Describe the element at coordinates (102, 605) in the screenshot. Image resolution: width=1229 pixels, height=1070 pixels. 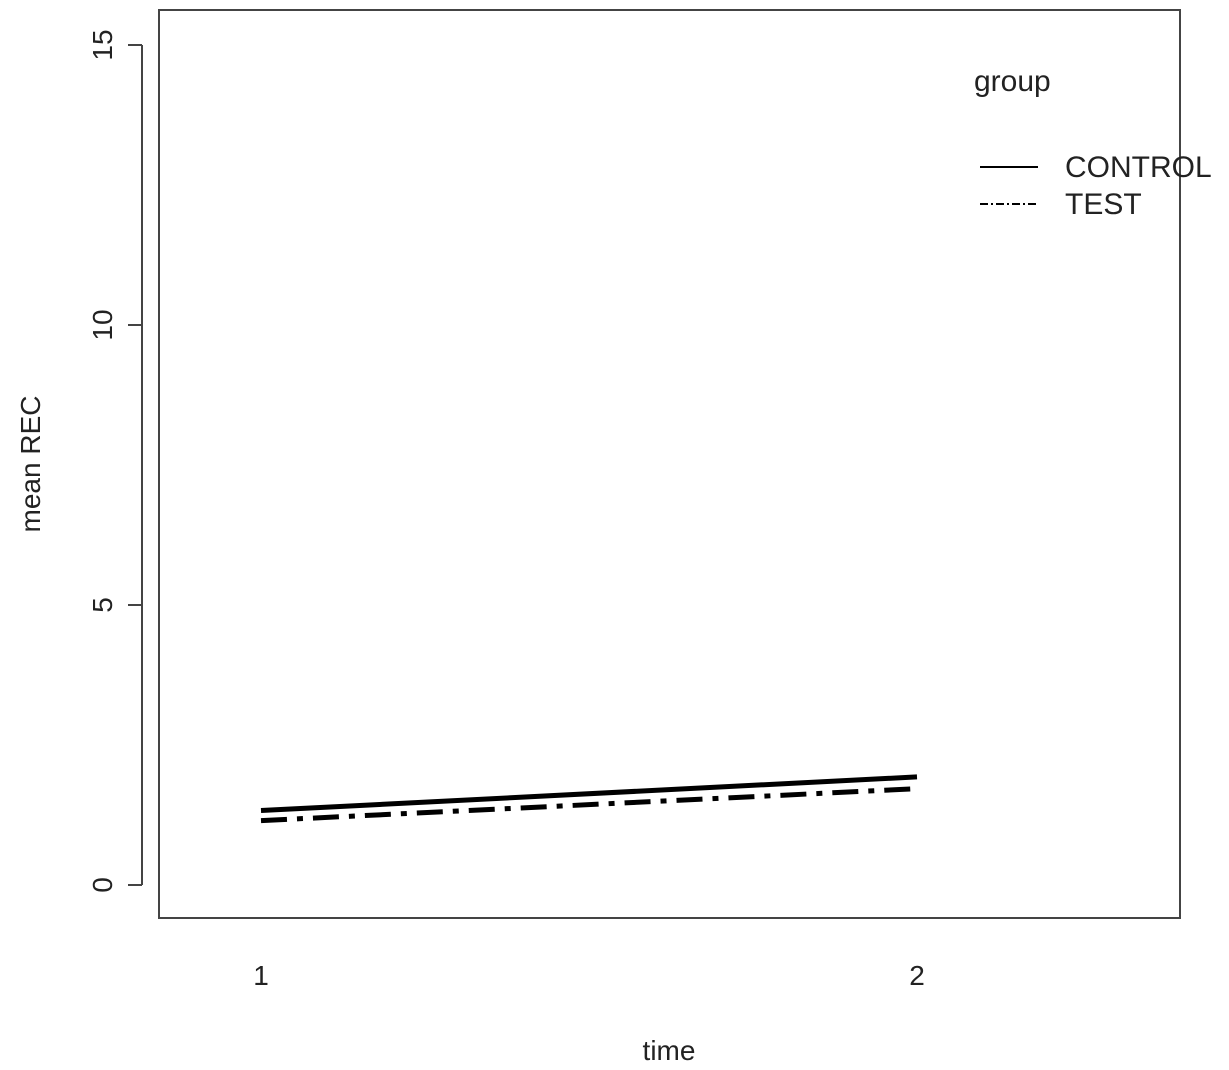
I see `y-tick-label-1: 5` at that location.